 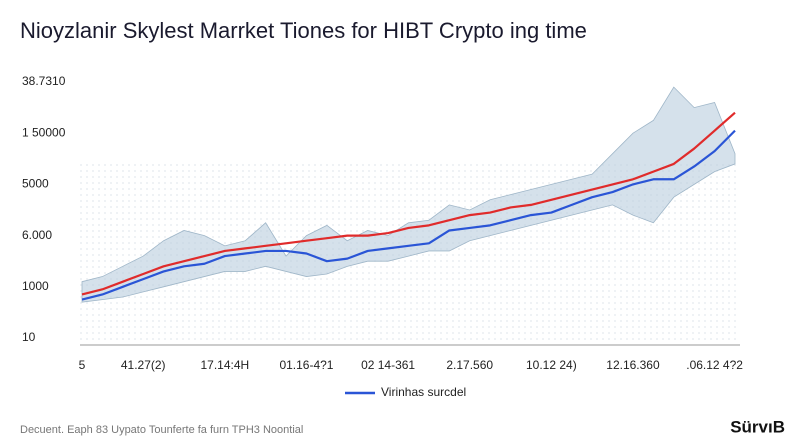 I want to click on x-tick-label: 02 14-361, so click(x=388, y=365).